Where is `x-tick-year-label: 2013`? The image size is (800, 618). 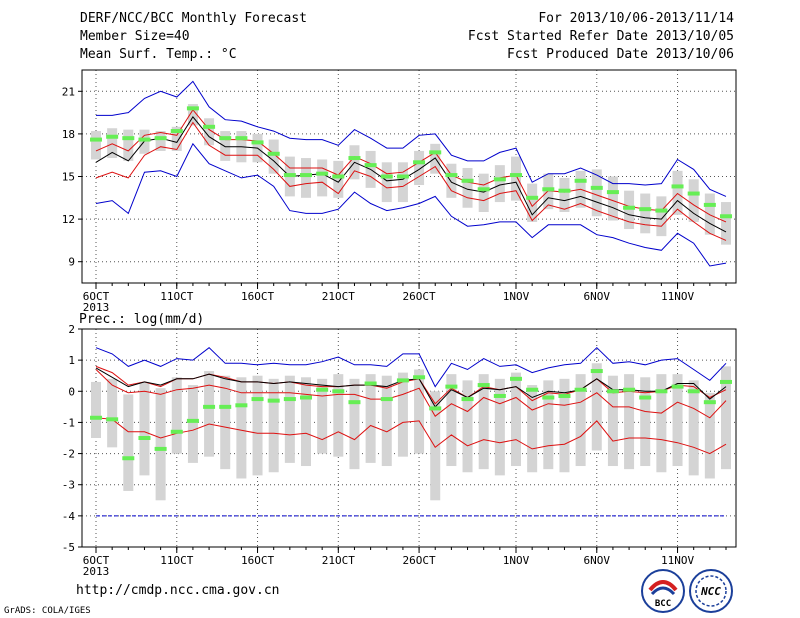 x-tick-year-label: 2013 is located at coordinates (96, 307).